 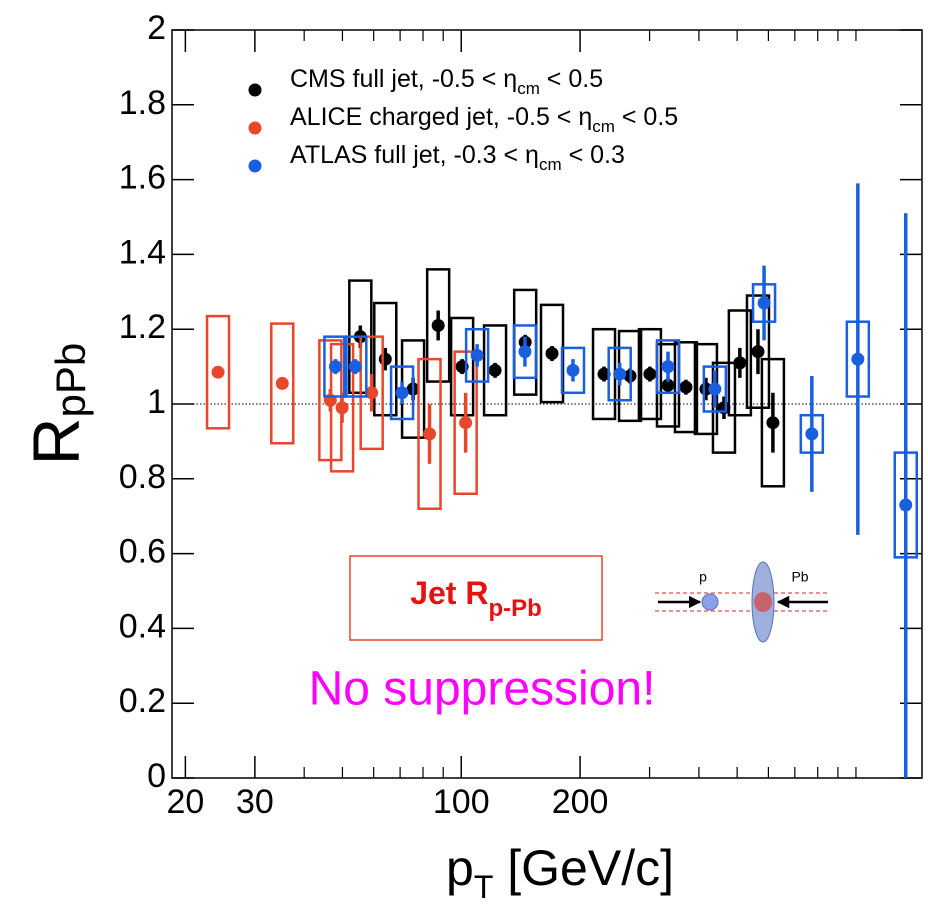 What do you see at coordinates (414, 155) in the screenshot?
I see `legend-name: ATLAS full jet, -0.3 < η` at bounding box center [414, 155].